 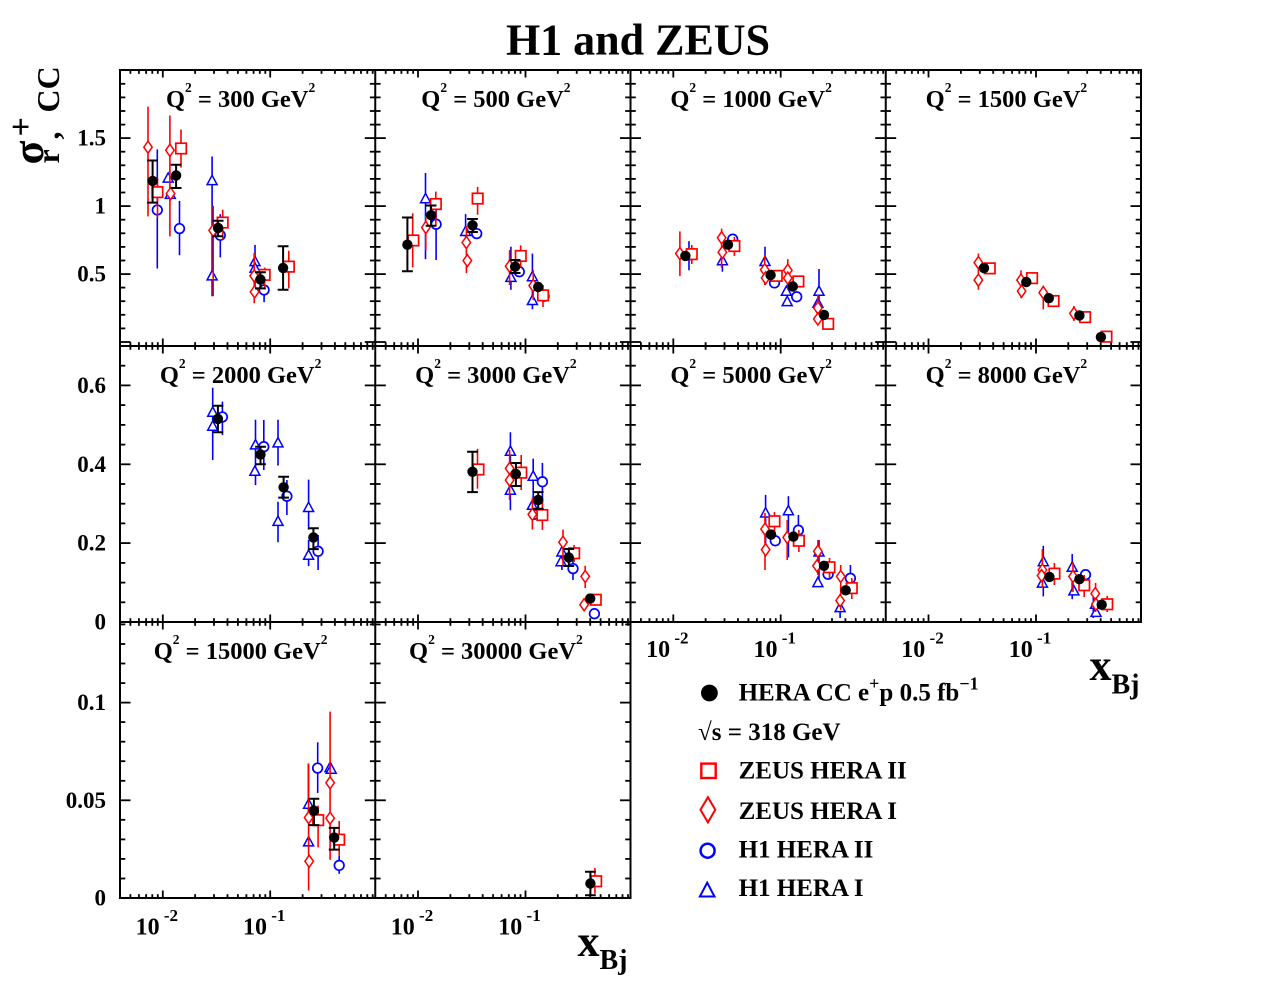 I want to click on svg-text: √s = 318 GeV, so click(x=769, y=732).